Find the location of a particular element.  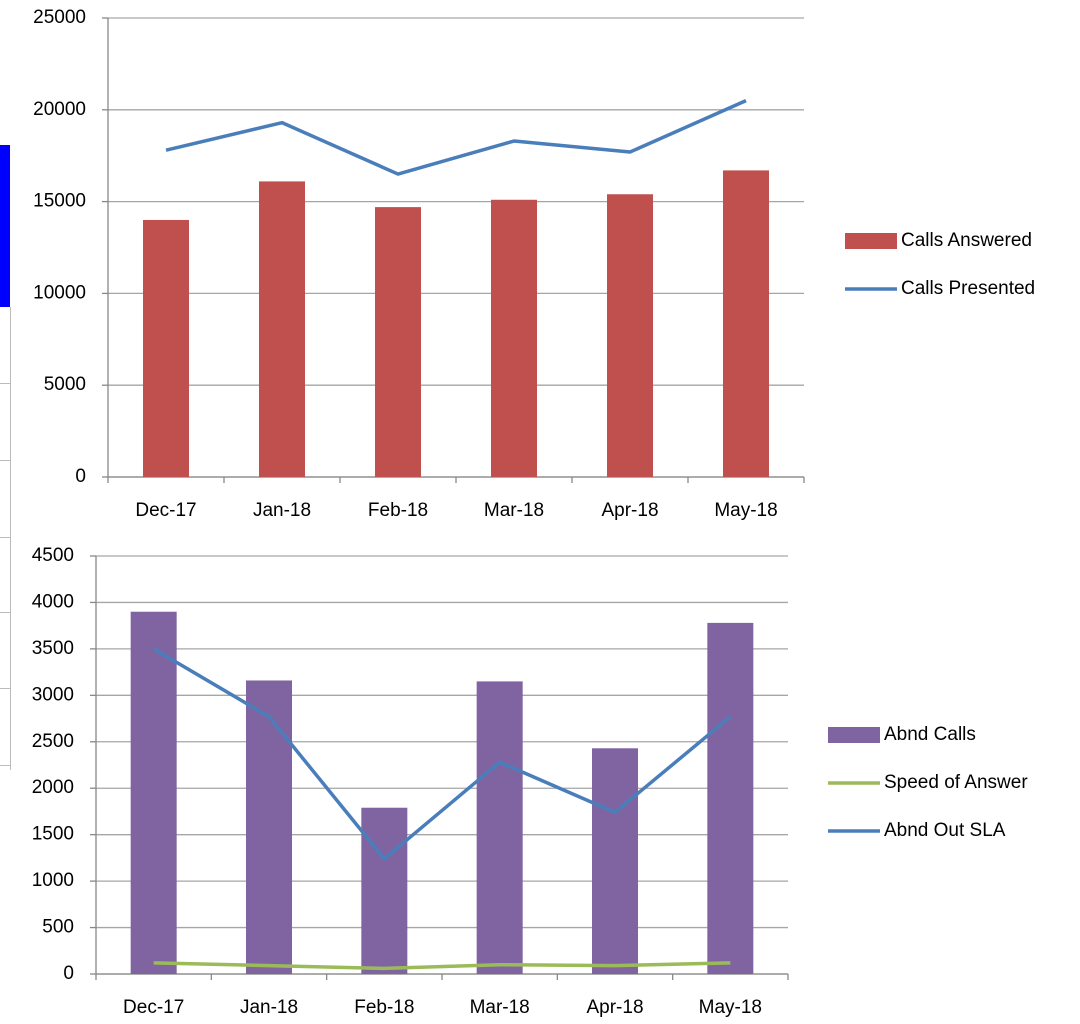

y-tick-label: 20000 is located at coordinates (59, 109).